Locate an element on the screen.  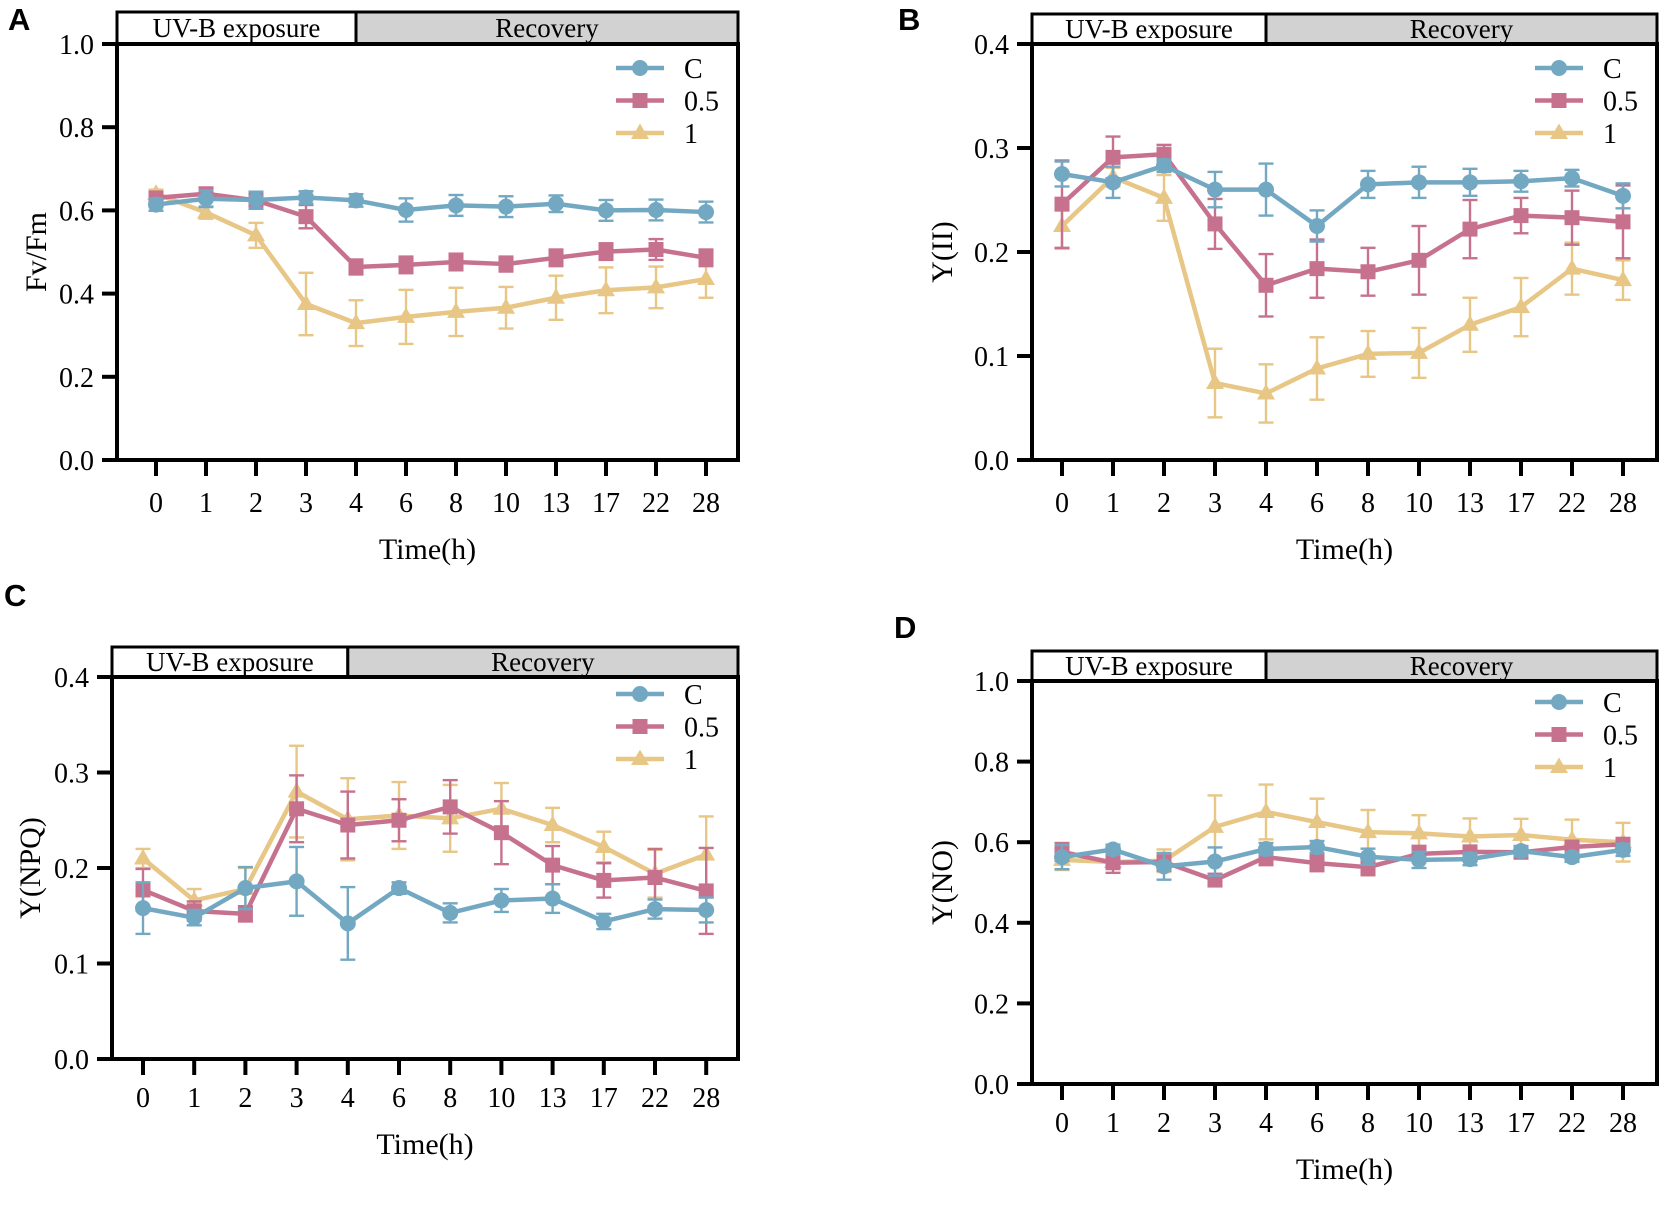
y-axis-title: Y(NPQ) is located at coordinates (30, 868).